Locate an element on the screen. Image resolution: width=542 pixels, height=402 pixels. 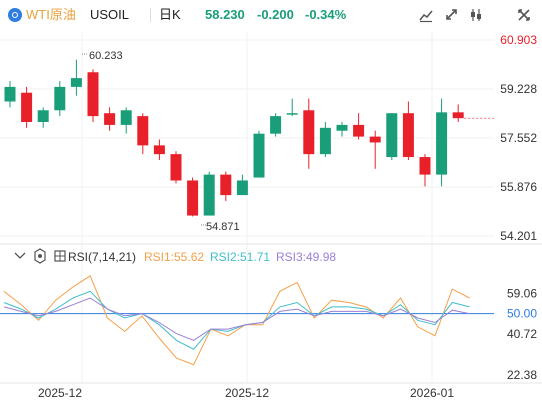
collapse-icon is located at coordinates (20, 255).